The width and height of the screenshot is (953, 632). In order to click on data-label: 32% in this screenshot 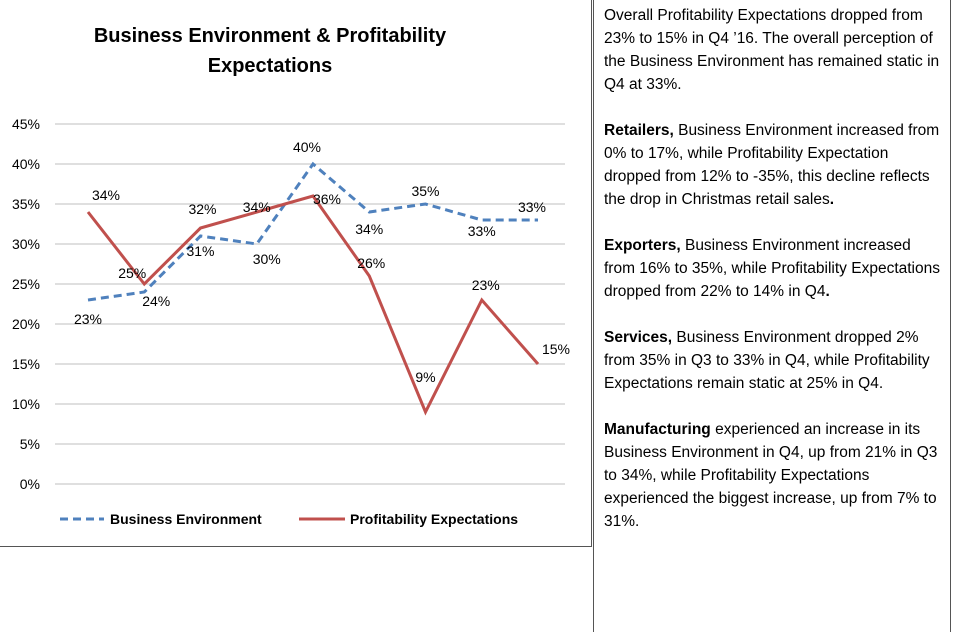, I will do `click(202, 209)`.